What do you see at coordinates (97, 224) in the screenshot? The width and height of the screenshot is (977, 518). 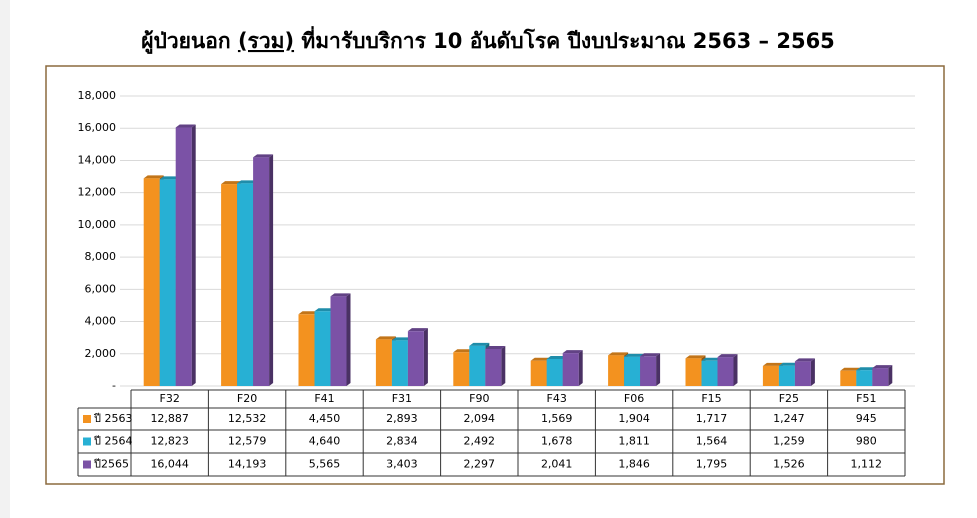 I see `y-tick-label: 10,000` at bounding box center [97, 224].